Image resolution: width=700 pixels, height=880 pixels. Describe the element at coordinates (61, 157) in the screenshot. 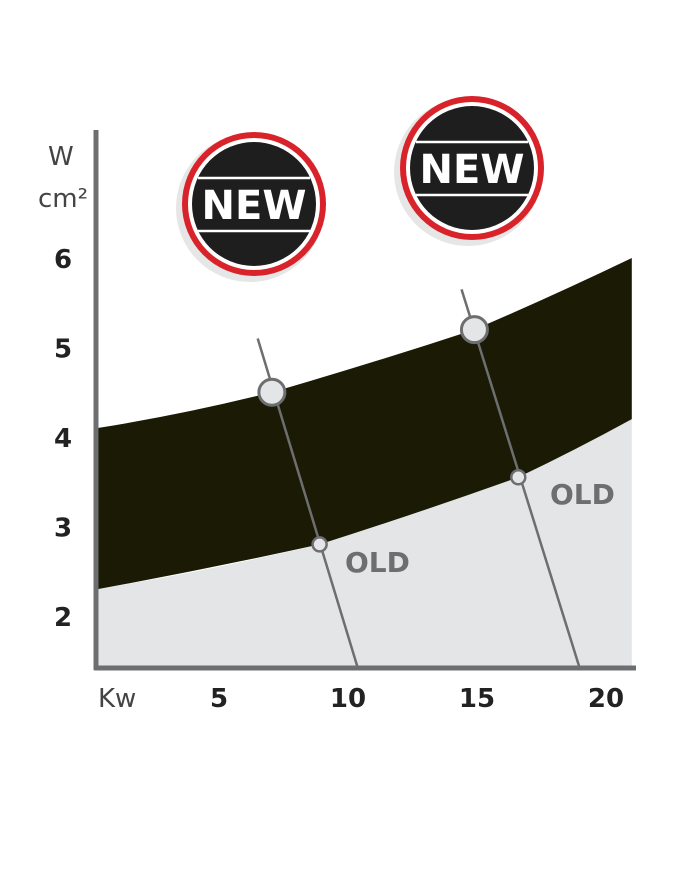

I see `y-unit-top: W` at that location.